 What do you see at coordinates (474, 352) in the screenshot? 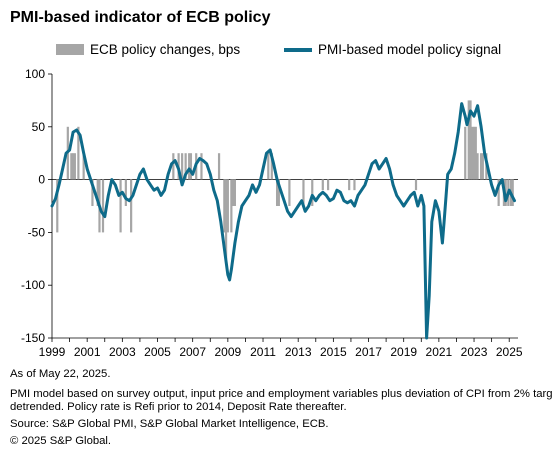
I see `x-tick-label: 2023` at bounding box center [474, 352].